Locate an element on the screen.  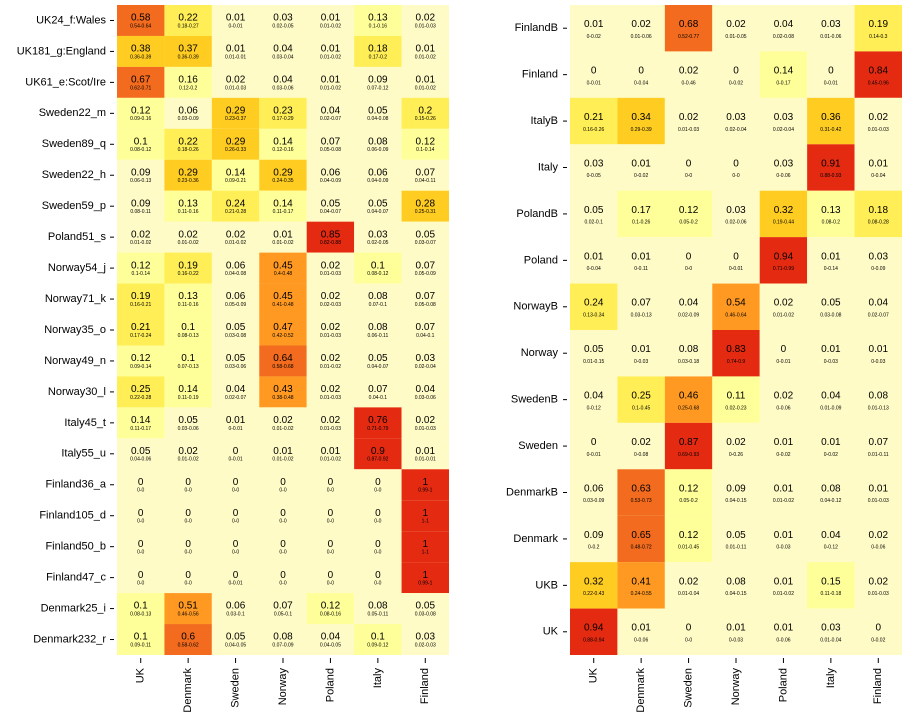
row-label: Italy55_u is located at coordinates (83, 454).